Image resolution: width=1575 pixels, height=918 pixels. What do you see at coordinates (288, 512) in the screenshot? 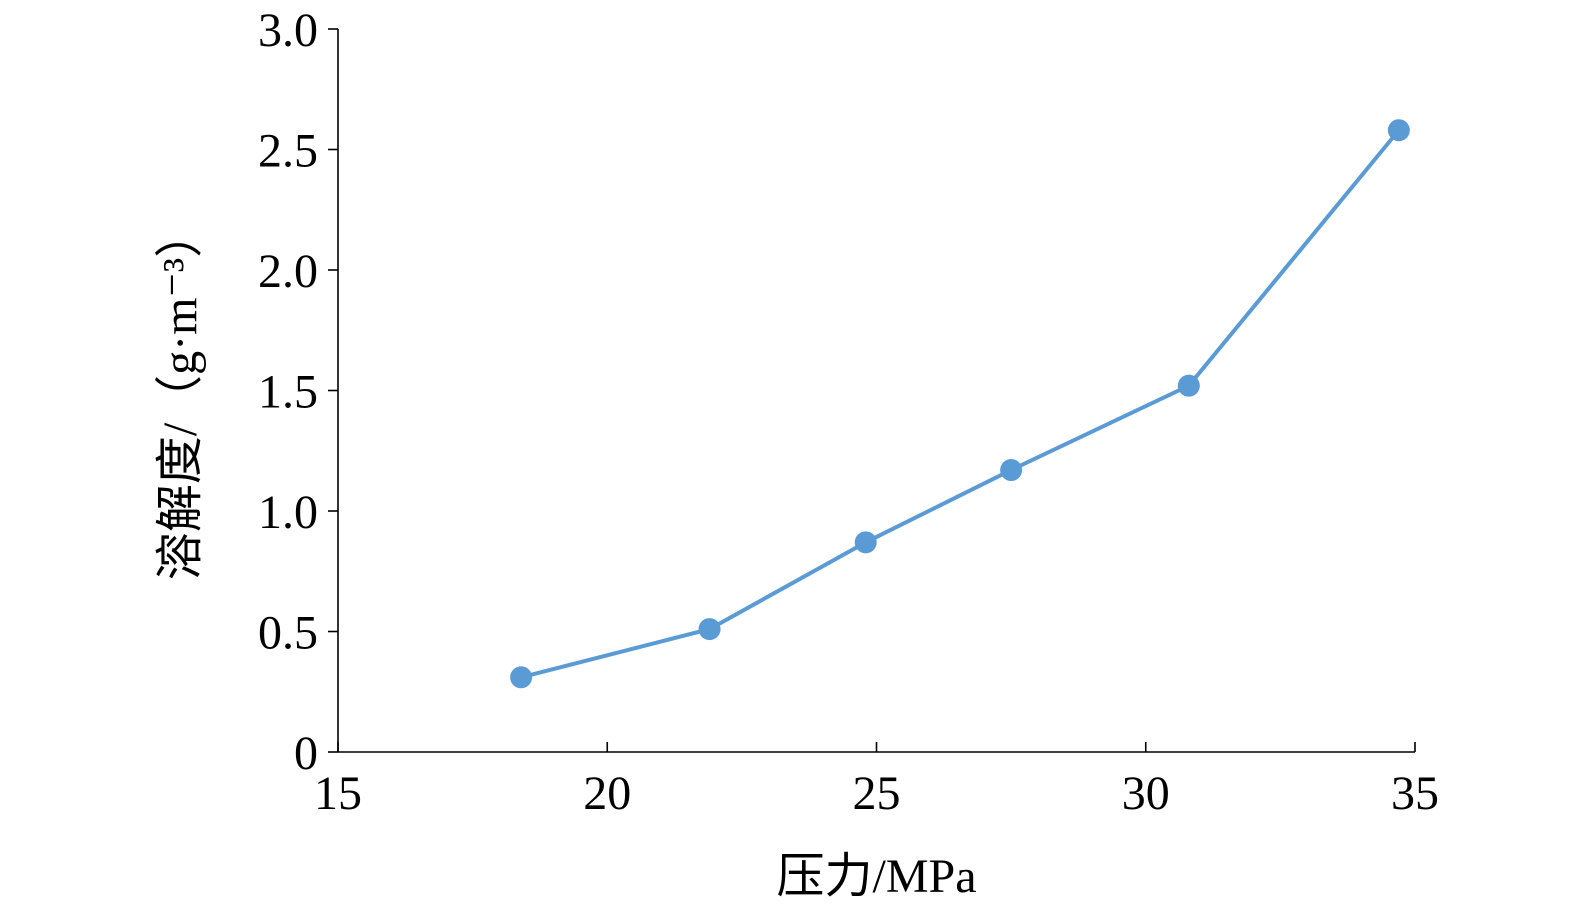
I see `y-tick-label: 1.0` at bounding box center [288, 512].